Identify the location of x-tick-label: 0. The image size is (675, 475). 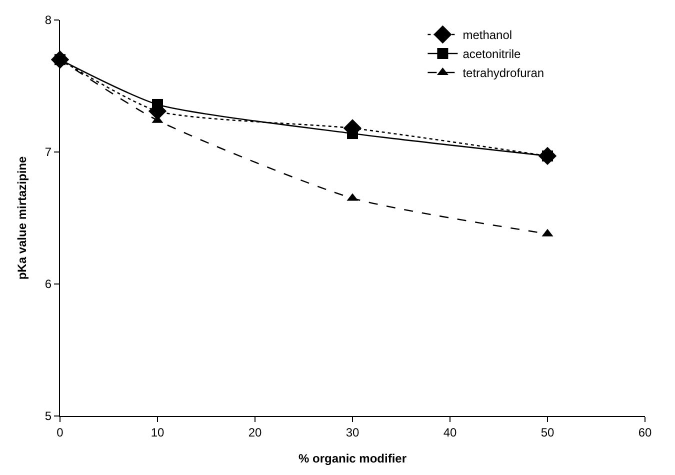
(60, 432).